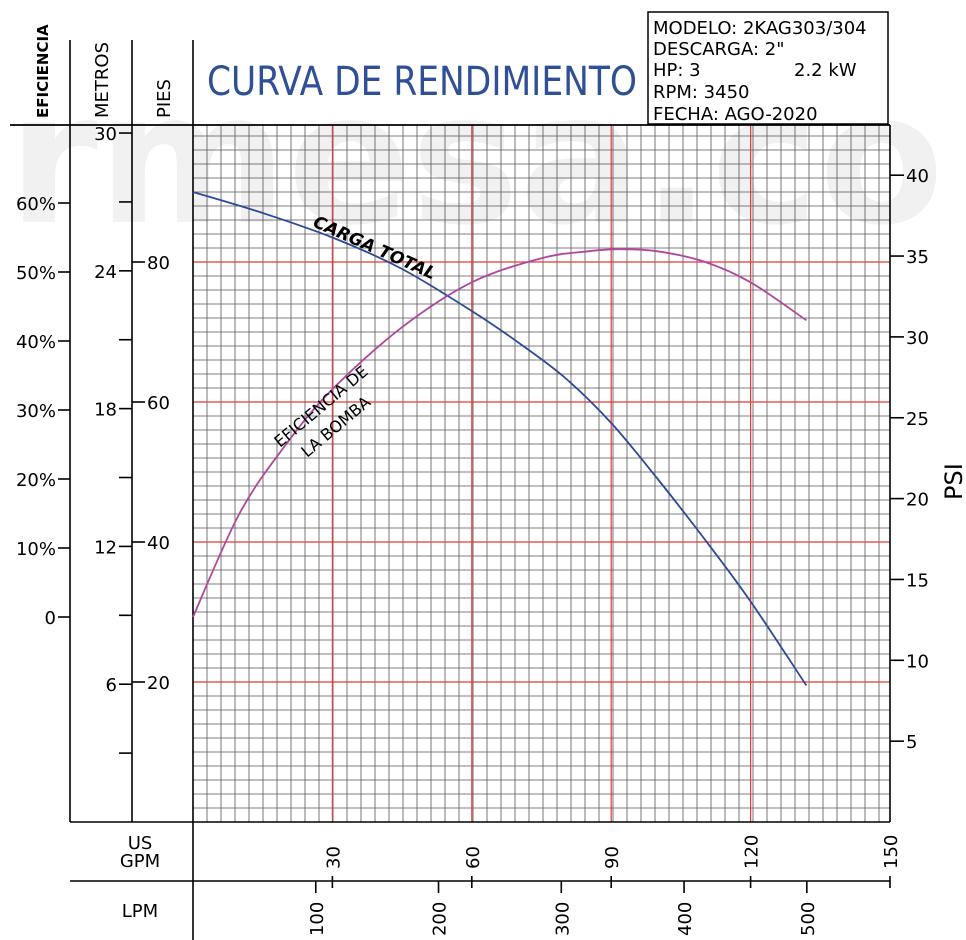 This screenshot has width=966, height=940. What do you see at coordinates (140, 843) in the screenshot?
I see `axis-title-usgpm-line1: US` at bounding box center [140, 843].